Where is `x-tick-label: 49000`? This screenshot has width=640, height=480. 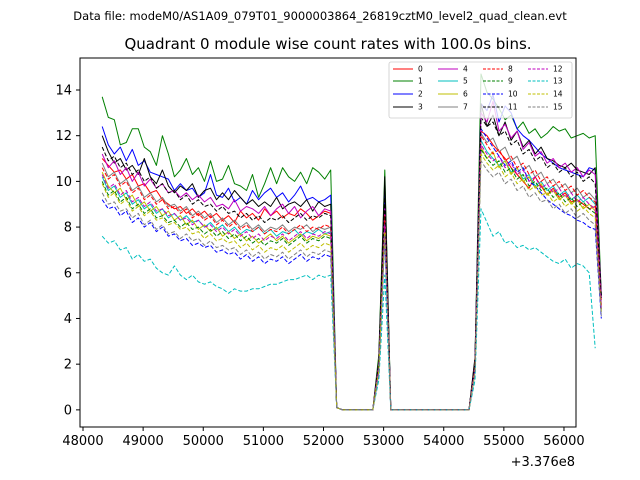
x-tick-label: 49000 is located at coordinates (142, 441).